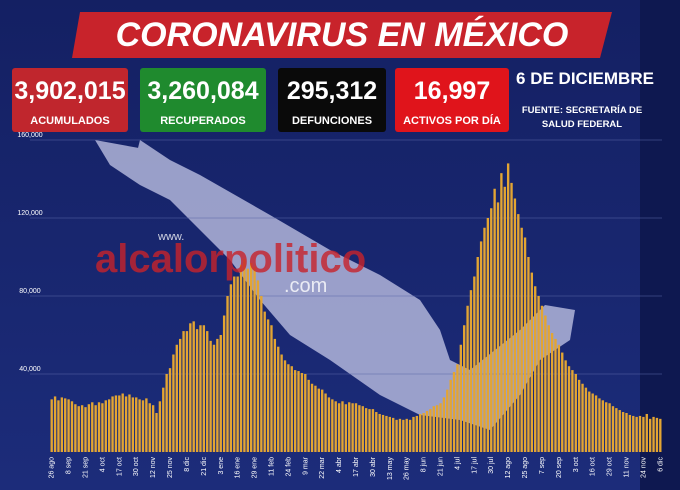 This screenshot has width=680, height=490. Describe the element at coordinates (29, 213) in the screenshot. I see `y-tick-label: 120,000` at that location.